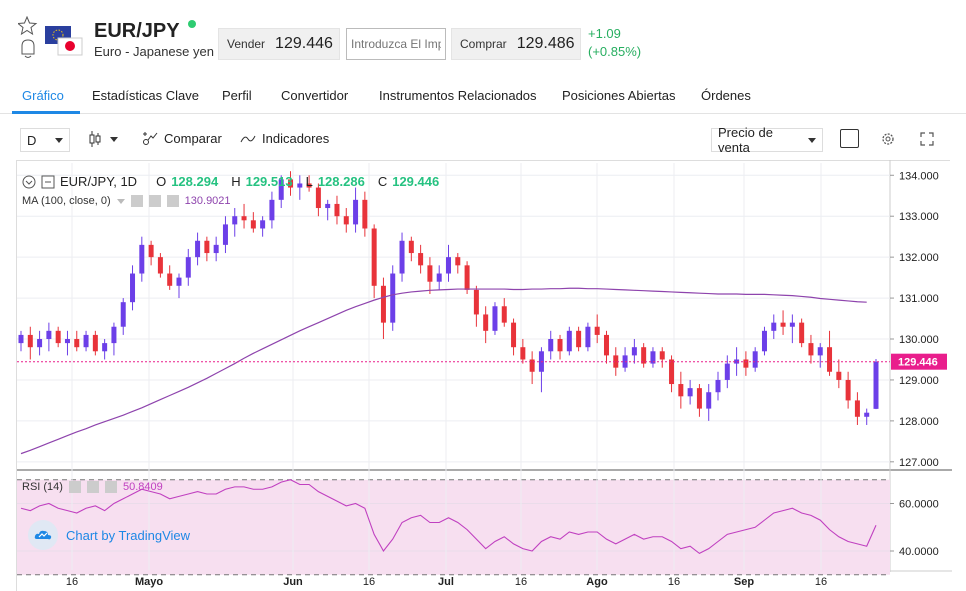 This screenshot has width=966, height=591. I want to click on tradingview-badge: Chart by TradingView, so click(109, 535).